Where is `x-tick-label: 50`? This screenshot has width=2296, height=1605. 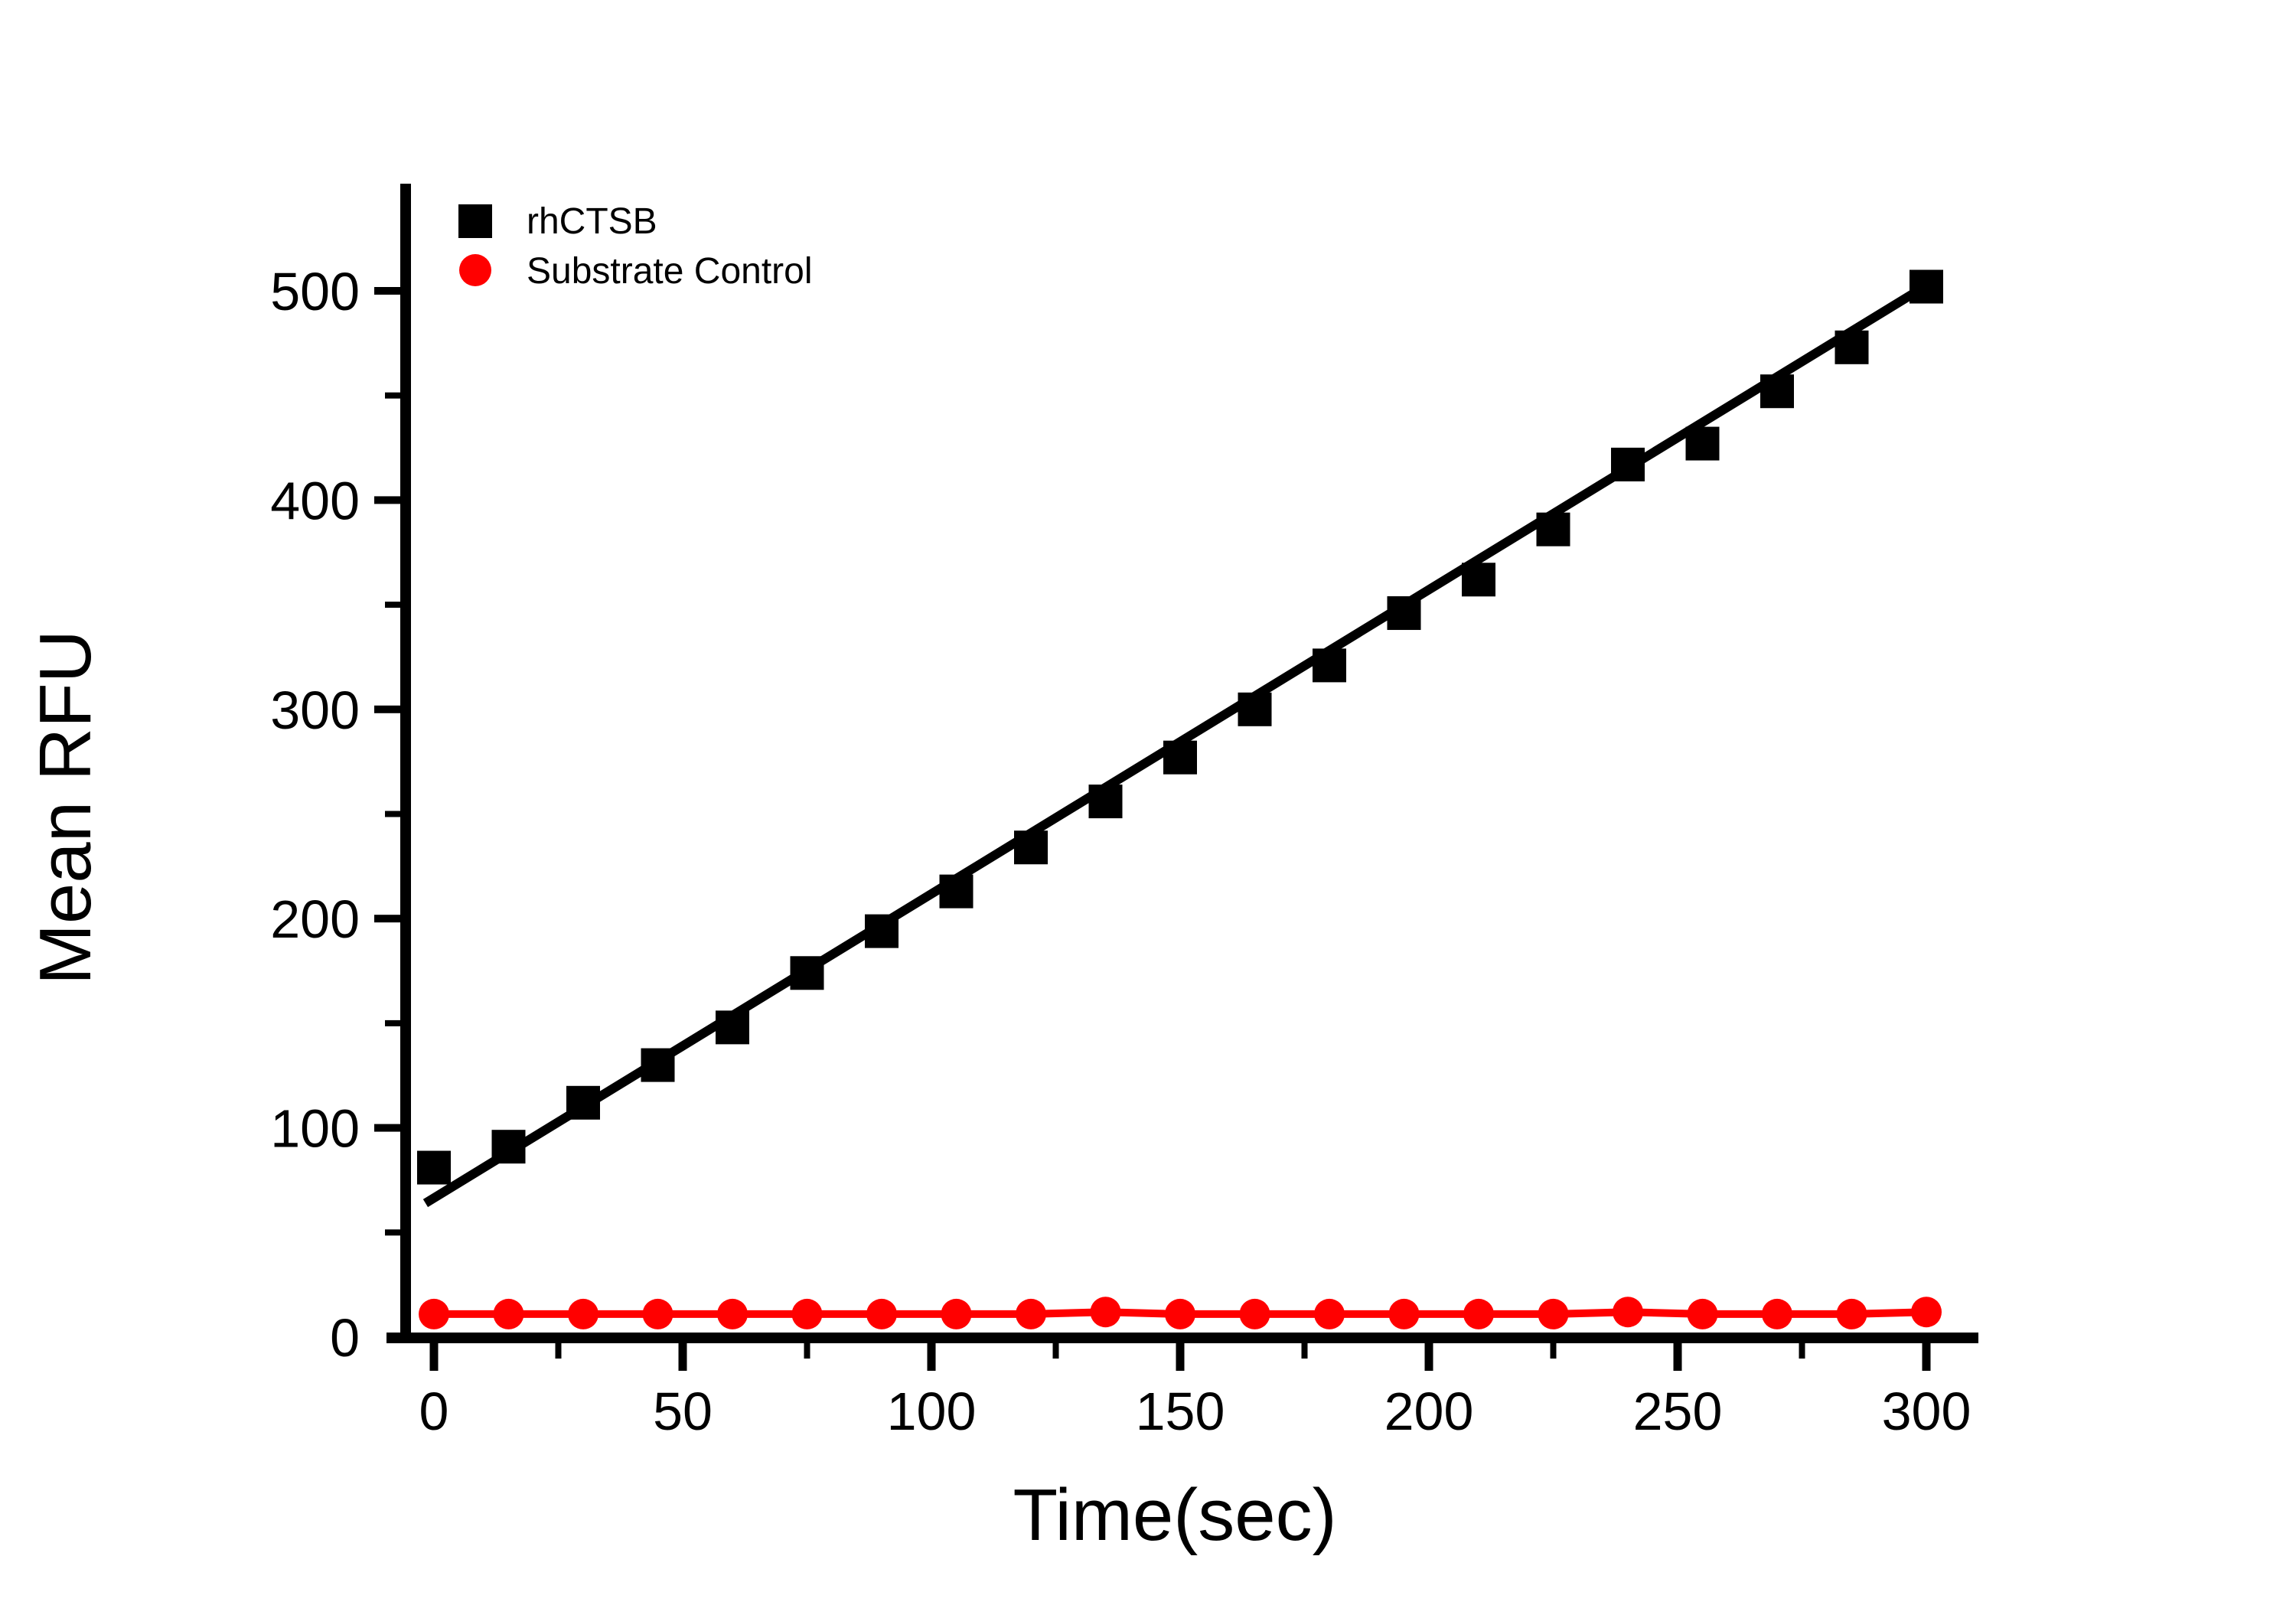
x-tick-label: 50 is located at coordinates (683, 1411).